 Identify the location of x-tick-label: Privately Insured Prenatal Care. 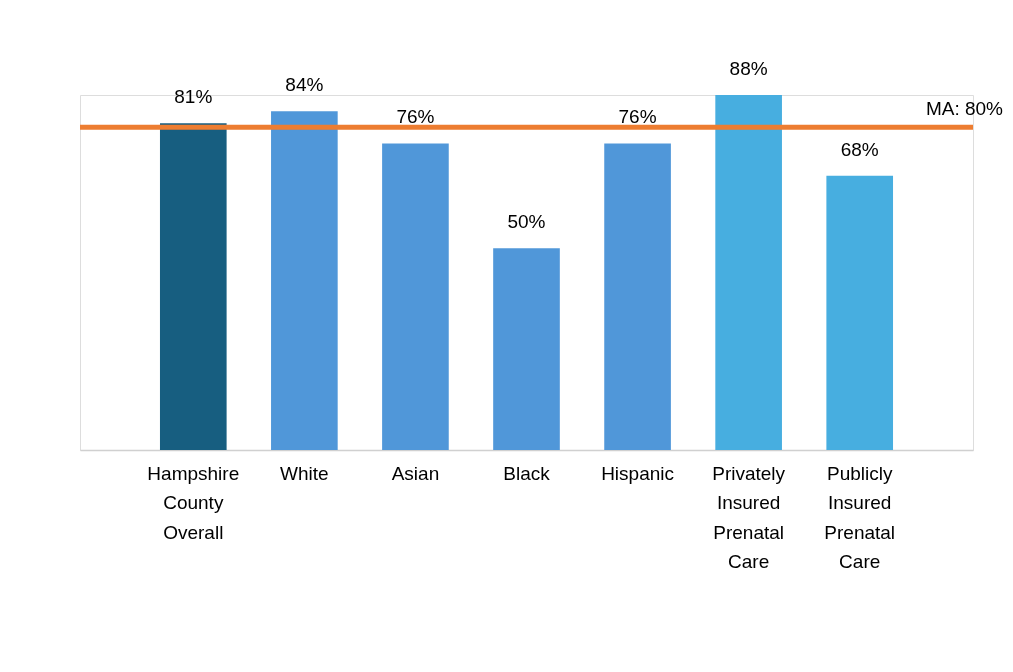
(749, 517).